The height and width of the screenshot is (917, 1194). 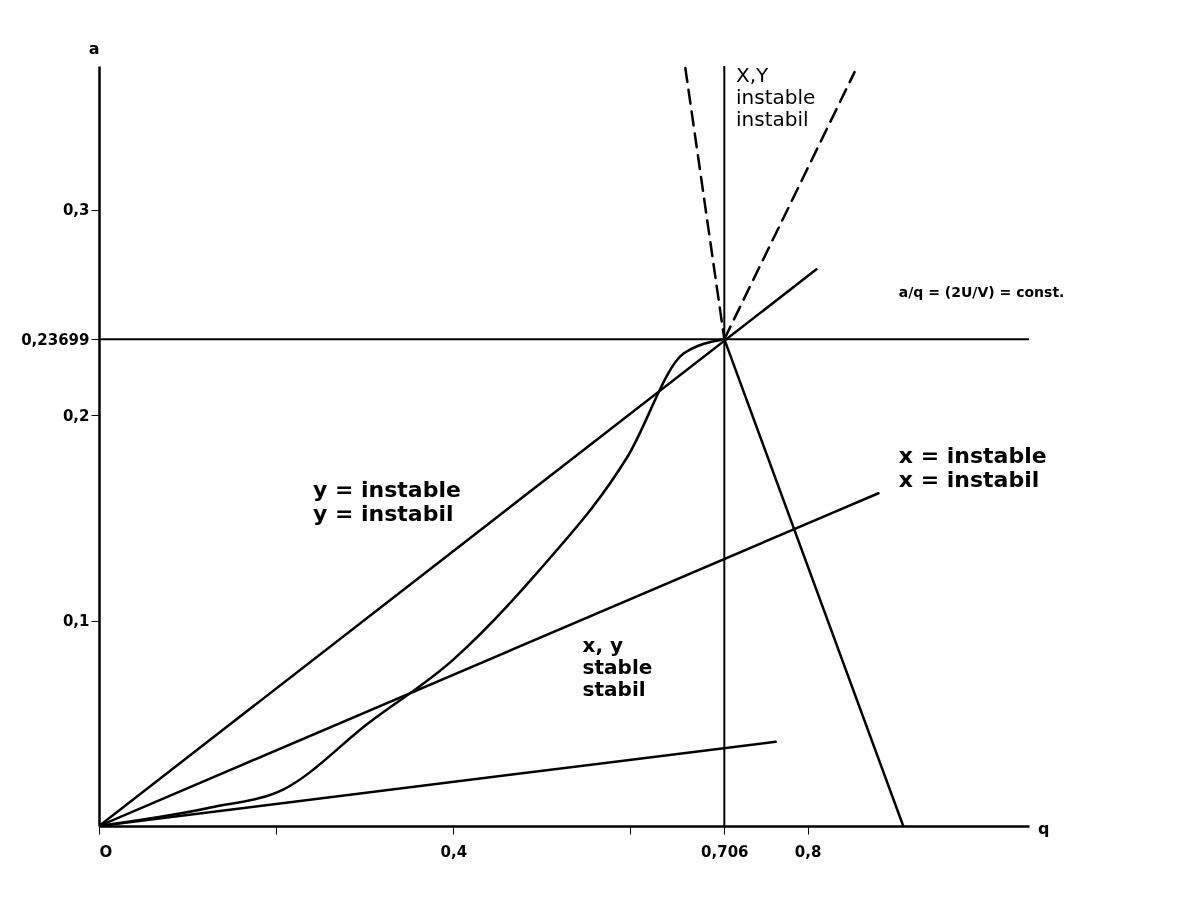 What do you see at coordinates (386, 502) in the screenshot?
I see `annotation: y = instable y = instabil` at bounding box center [386, 502].